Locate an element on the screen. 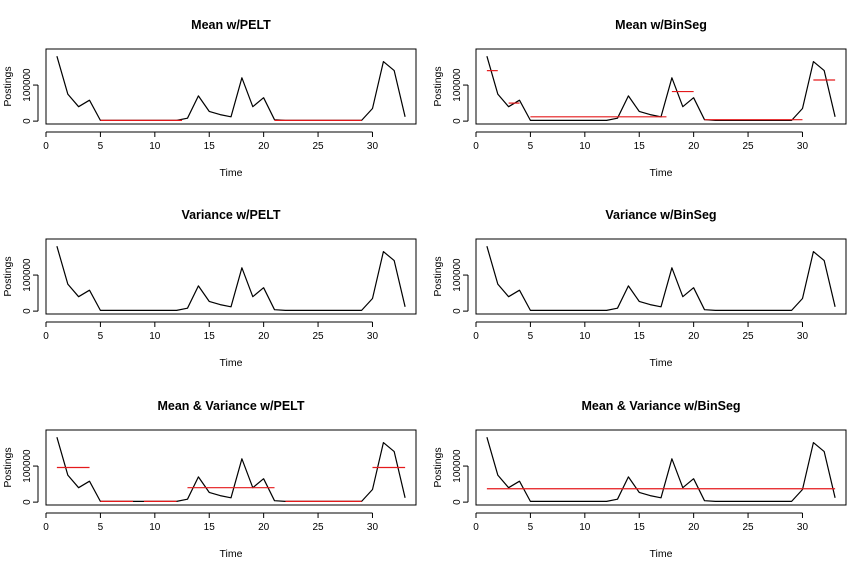 Image resolution: width=856 pixels, height=566 pixels. chart-title: Mean w/BinSeg is located at coordinates (661, 25).